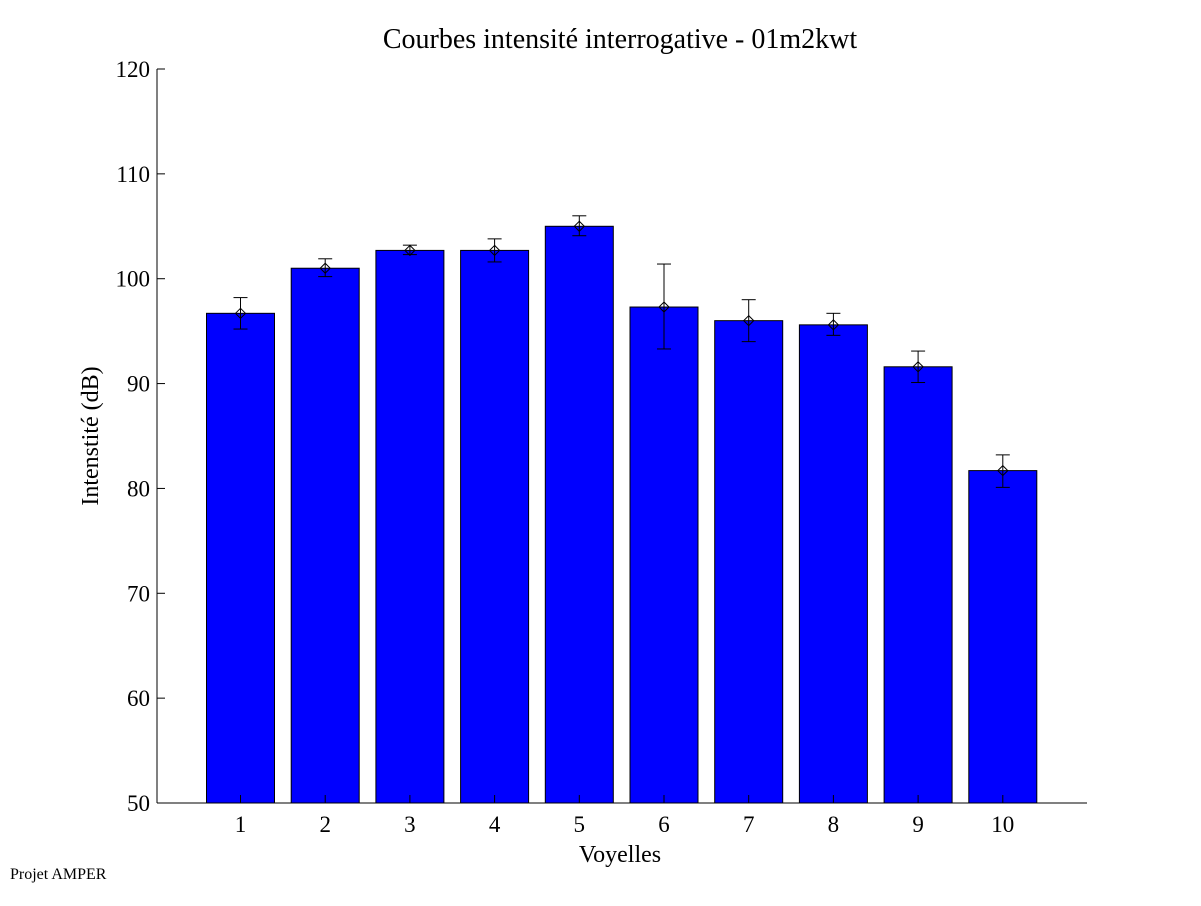 The height and width of the screenshot is (906, 1201). I want to click on x-tick-label: 9, so click(918, 824).